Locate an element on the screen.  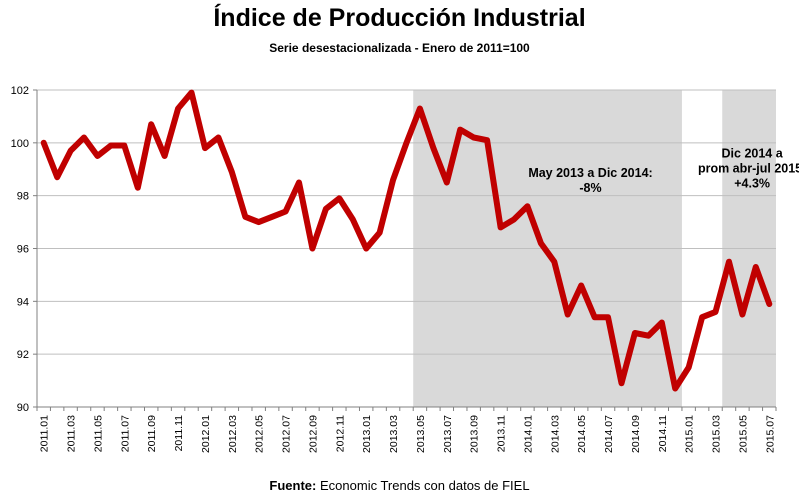
data-point-2012.08 is located at coordinates (299, 182).